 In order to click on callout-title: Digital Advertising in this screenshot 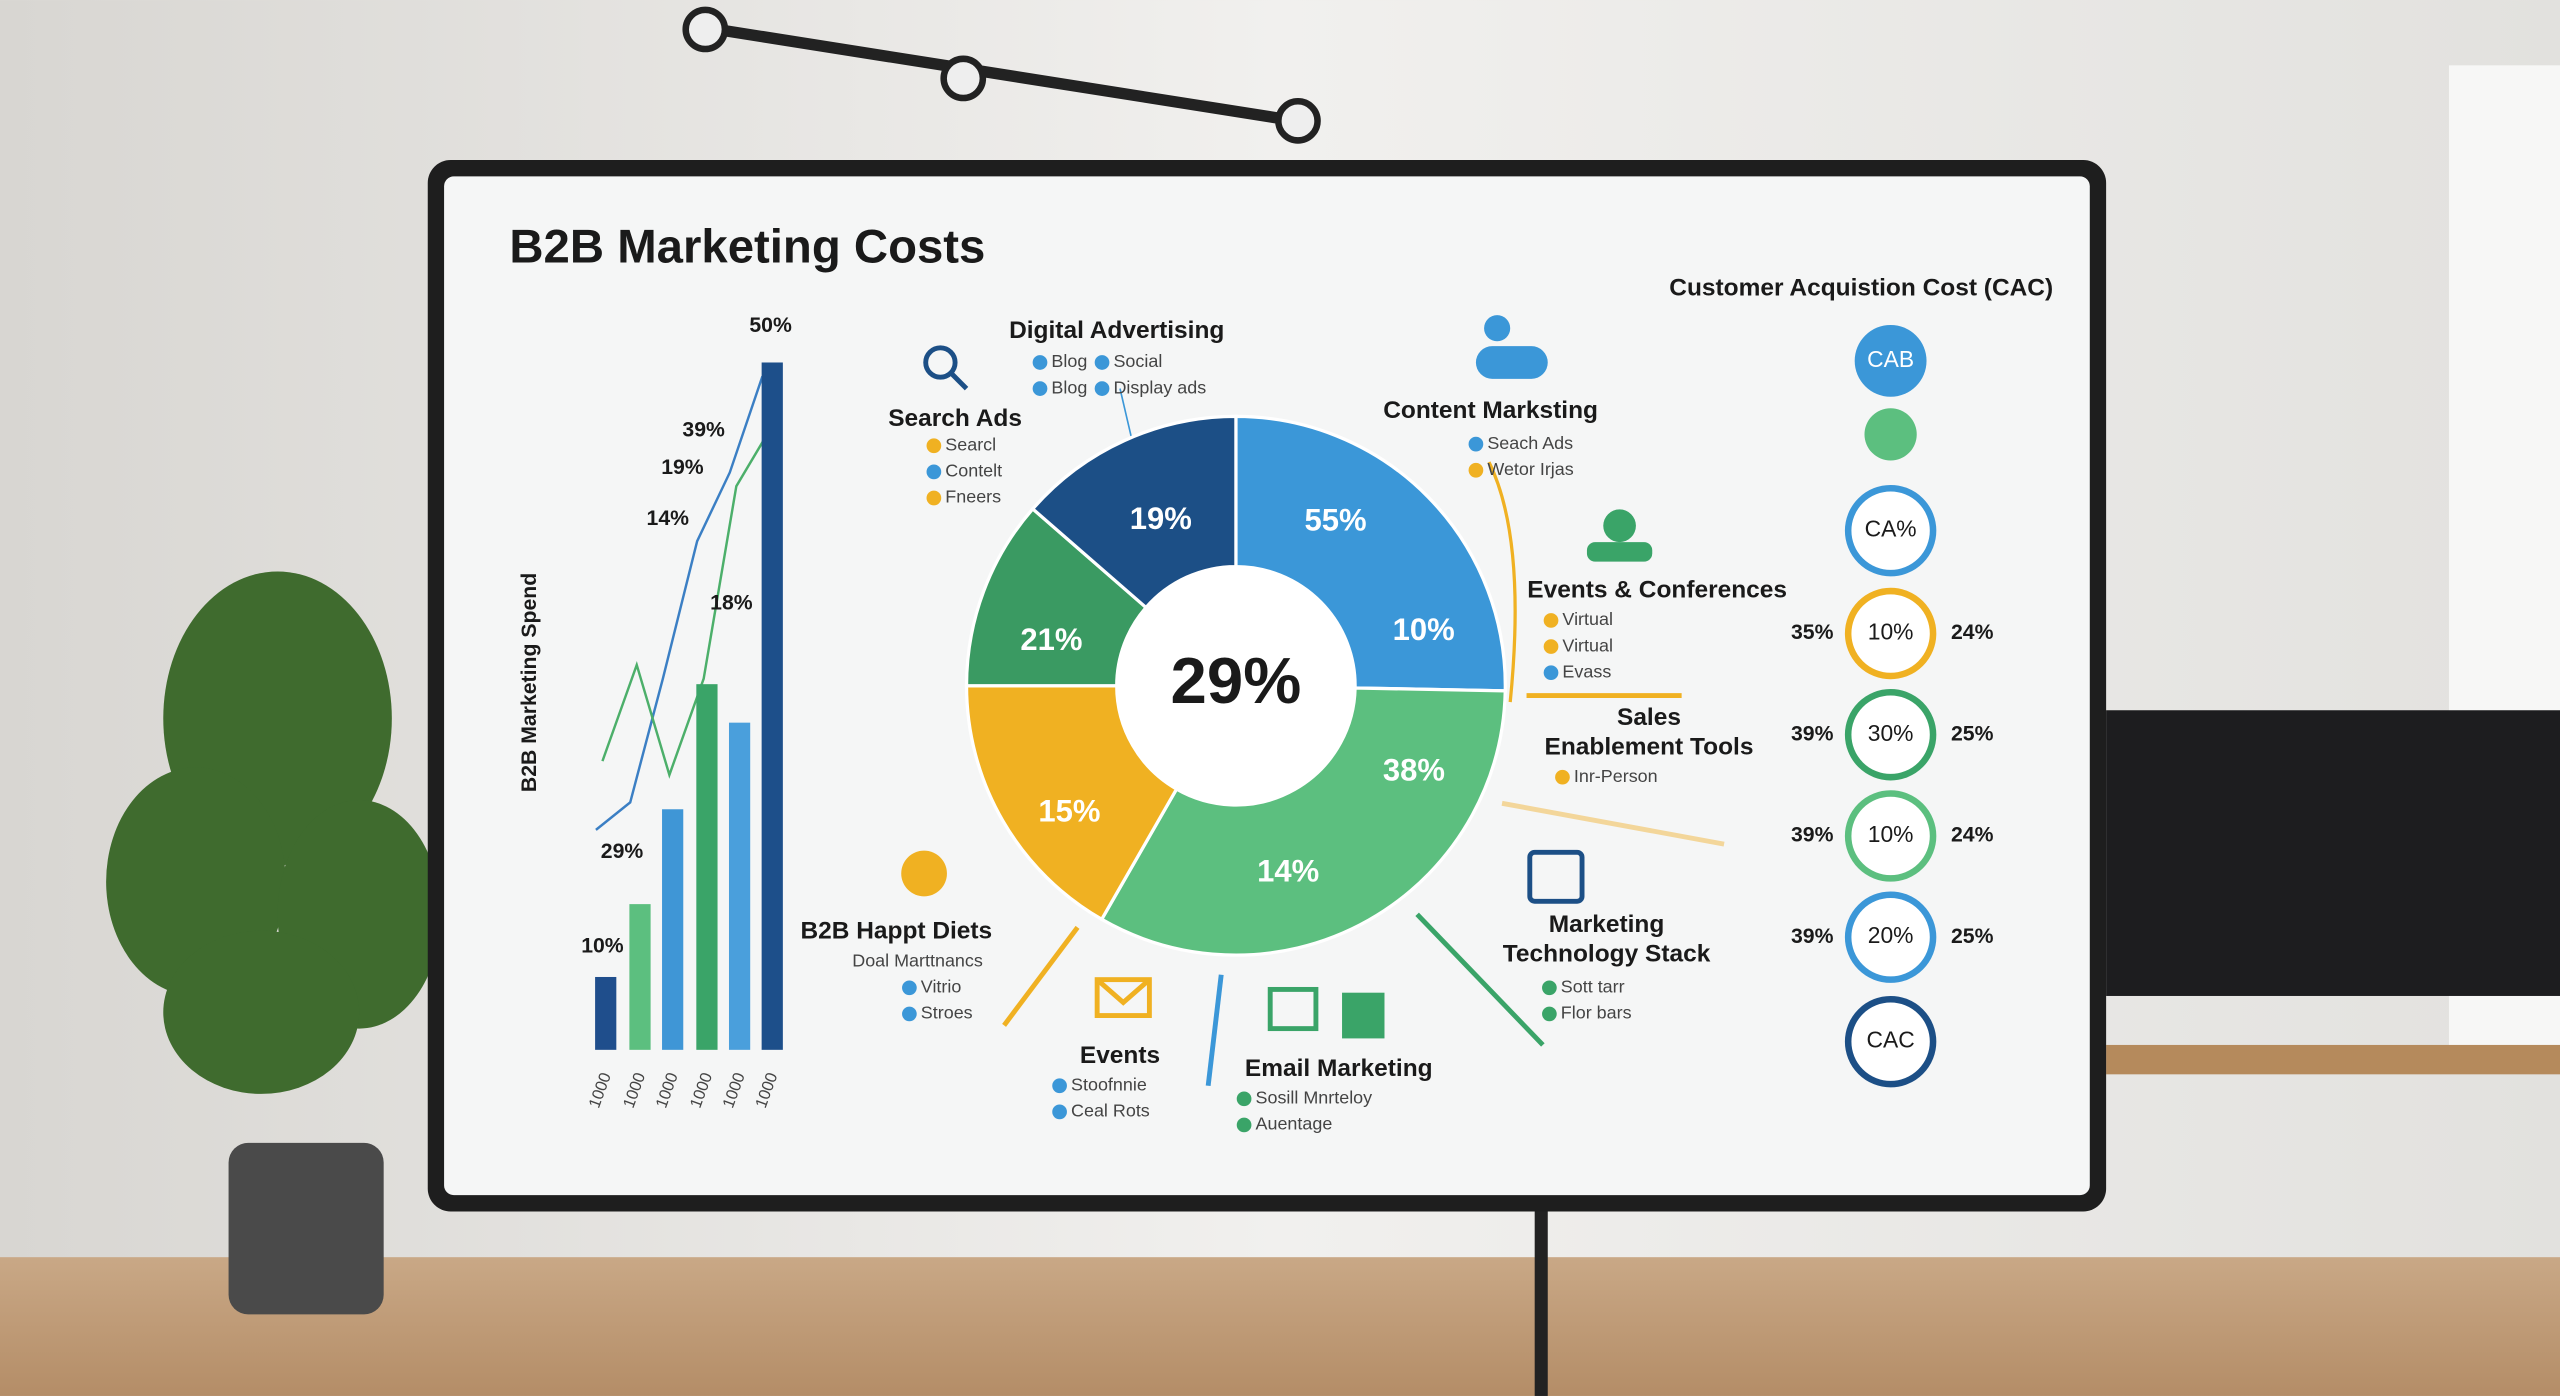, I will do `click(1116, 330)`.